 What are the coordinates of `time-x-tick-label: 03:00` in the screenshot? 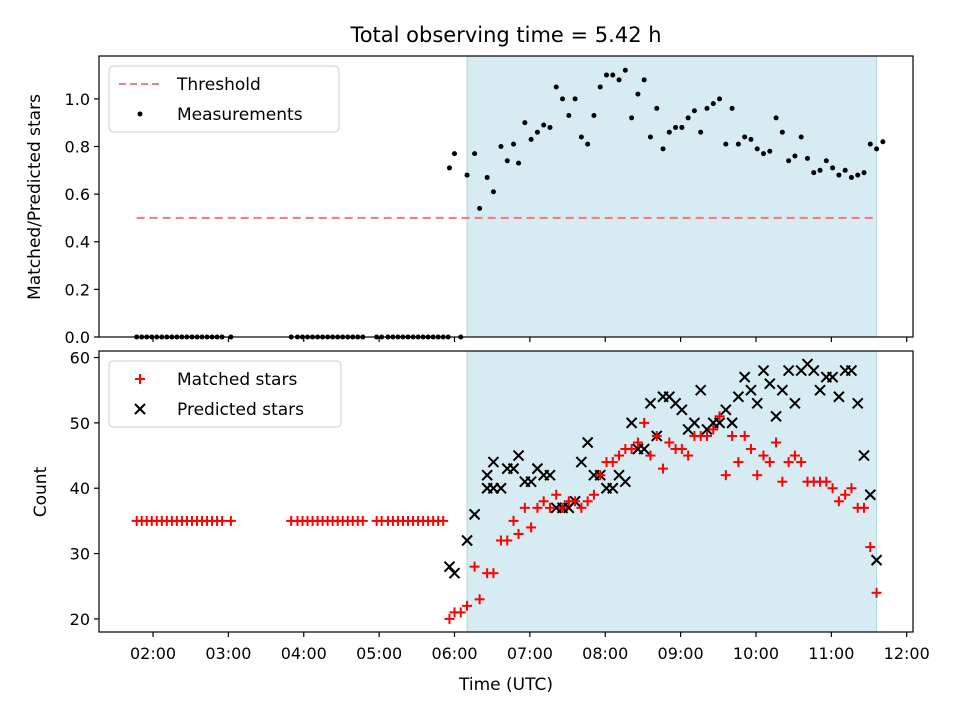 It's located at (228, 653).